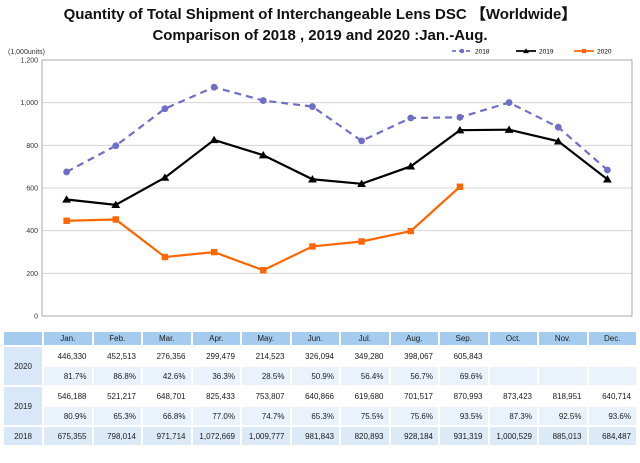 The height and width of the screenshot is (463, 640). I want to click on percent-cell: 77.0%, so click(216, 416).